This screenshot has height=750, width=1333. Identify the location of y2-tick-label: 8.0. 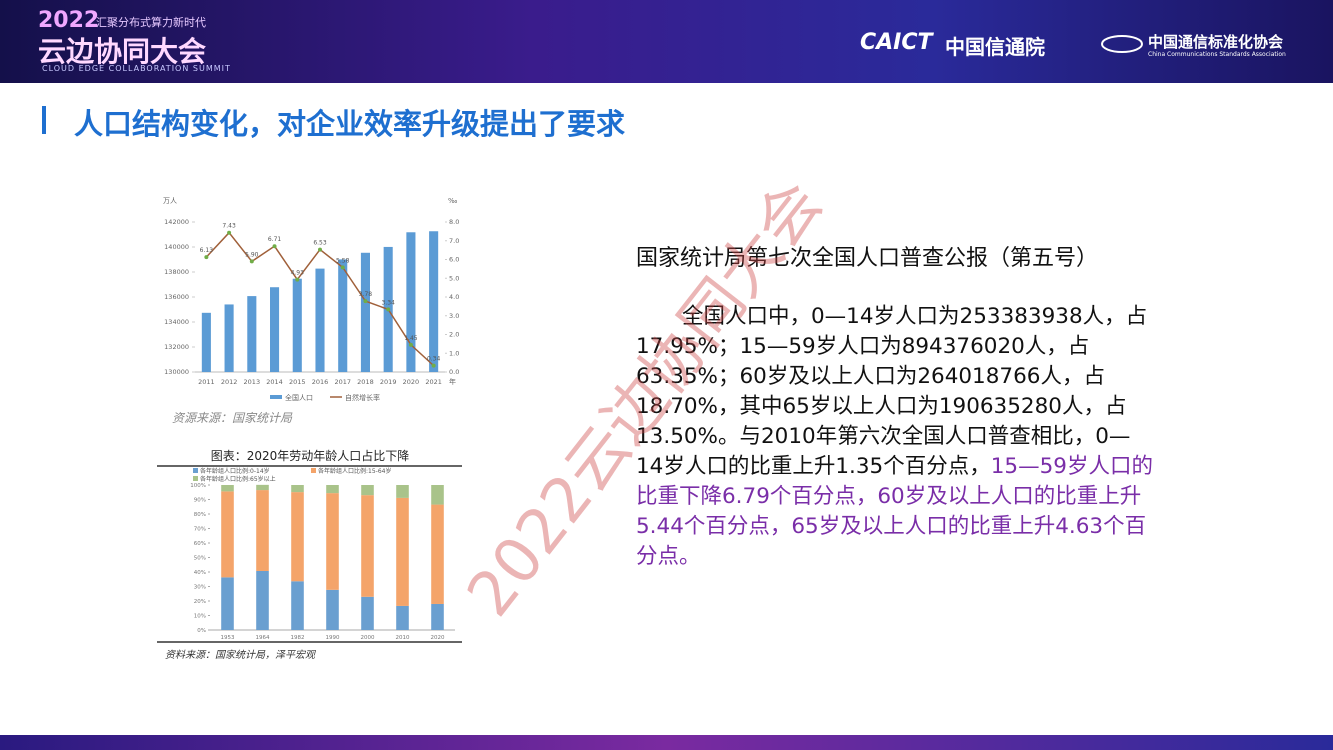
(454, 222).